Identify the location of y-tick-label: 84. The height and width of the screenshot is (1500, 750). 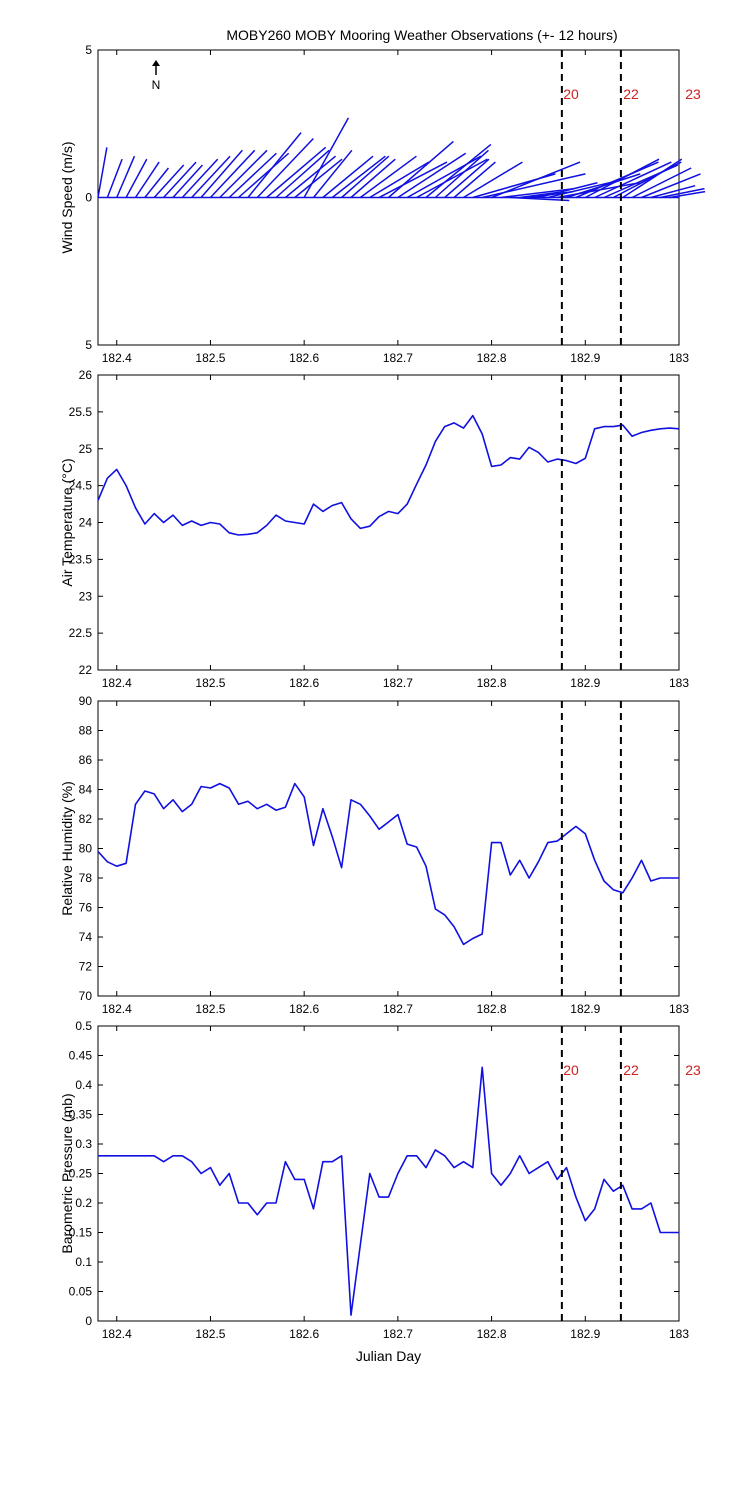
(86, 790).